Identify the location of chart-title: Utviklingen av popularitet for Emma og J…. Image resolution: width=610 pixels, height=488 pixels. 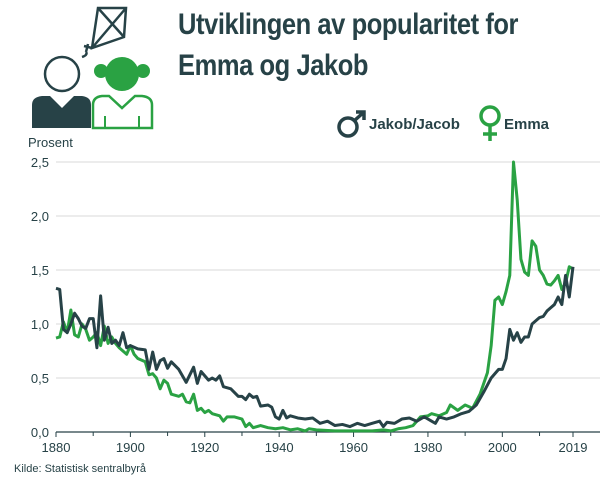
(348, 45).